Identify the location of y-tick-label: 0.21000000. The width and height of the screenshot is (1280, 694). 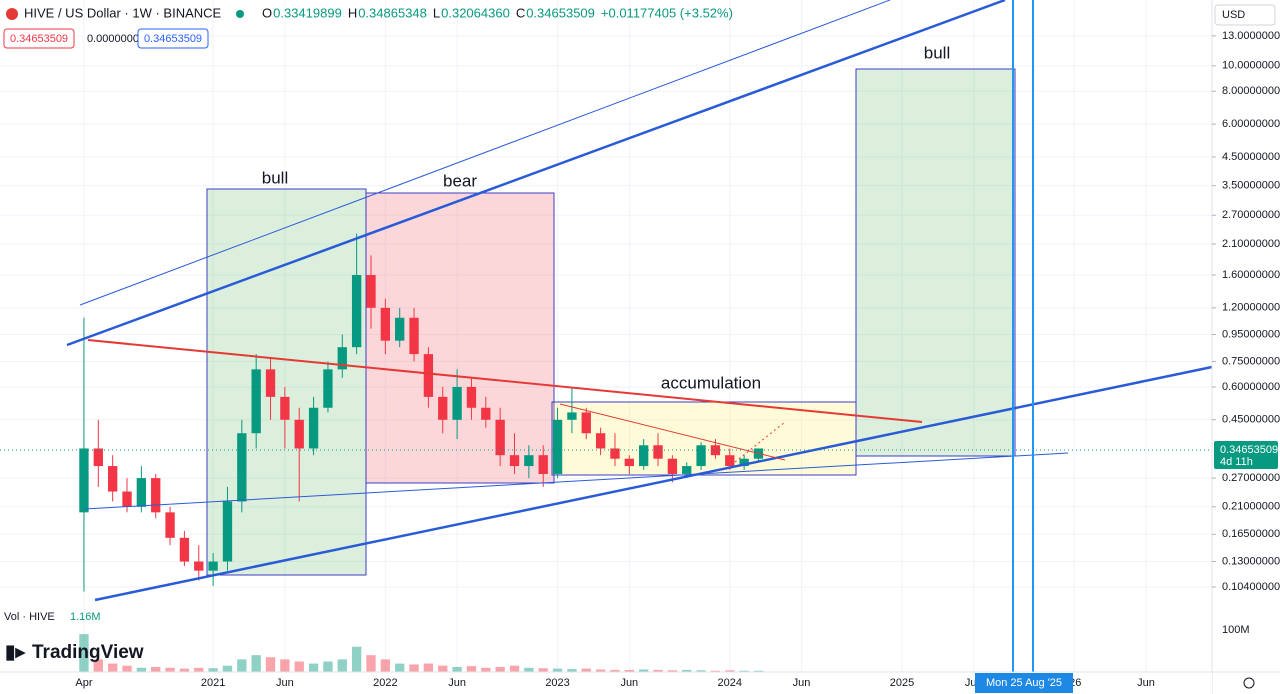
(1251, 507).